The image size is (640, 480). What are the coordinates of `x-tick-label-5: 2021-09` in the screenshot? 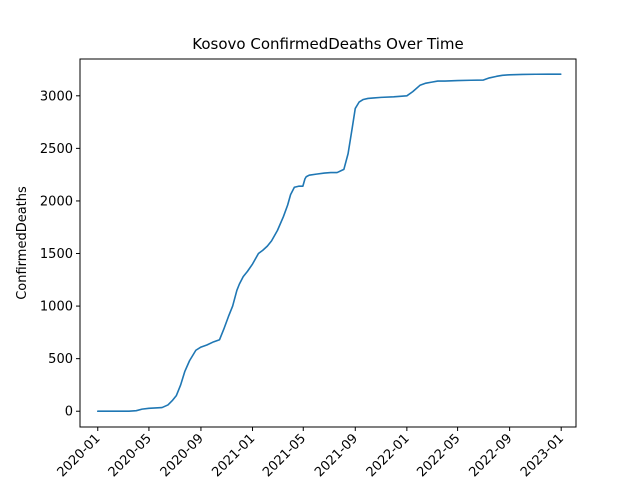 It's located at (336, 455).